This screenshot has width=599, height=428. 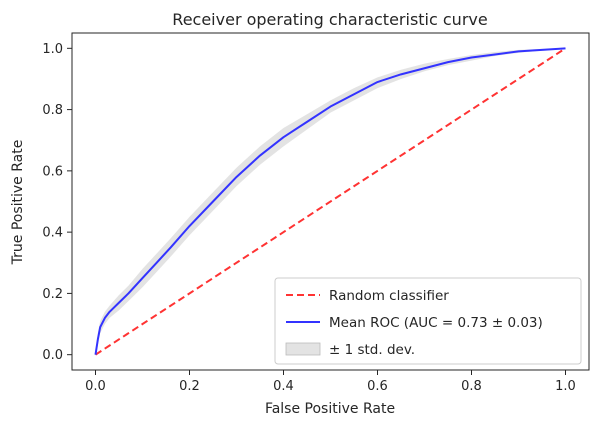 What do you see at coordinates (52, 355) in the screenshot?
I see `y-tick-label: 0.0` at bounding box center [52, 355].